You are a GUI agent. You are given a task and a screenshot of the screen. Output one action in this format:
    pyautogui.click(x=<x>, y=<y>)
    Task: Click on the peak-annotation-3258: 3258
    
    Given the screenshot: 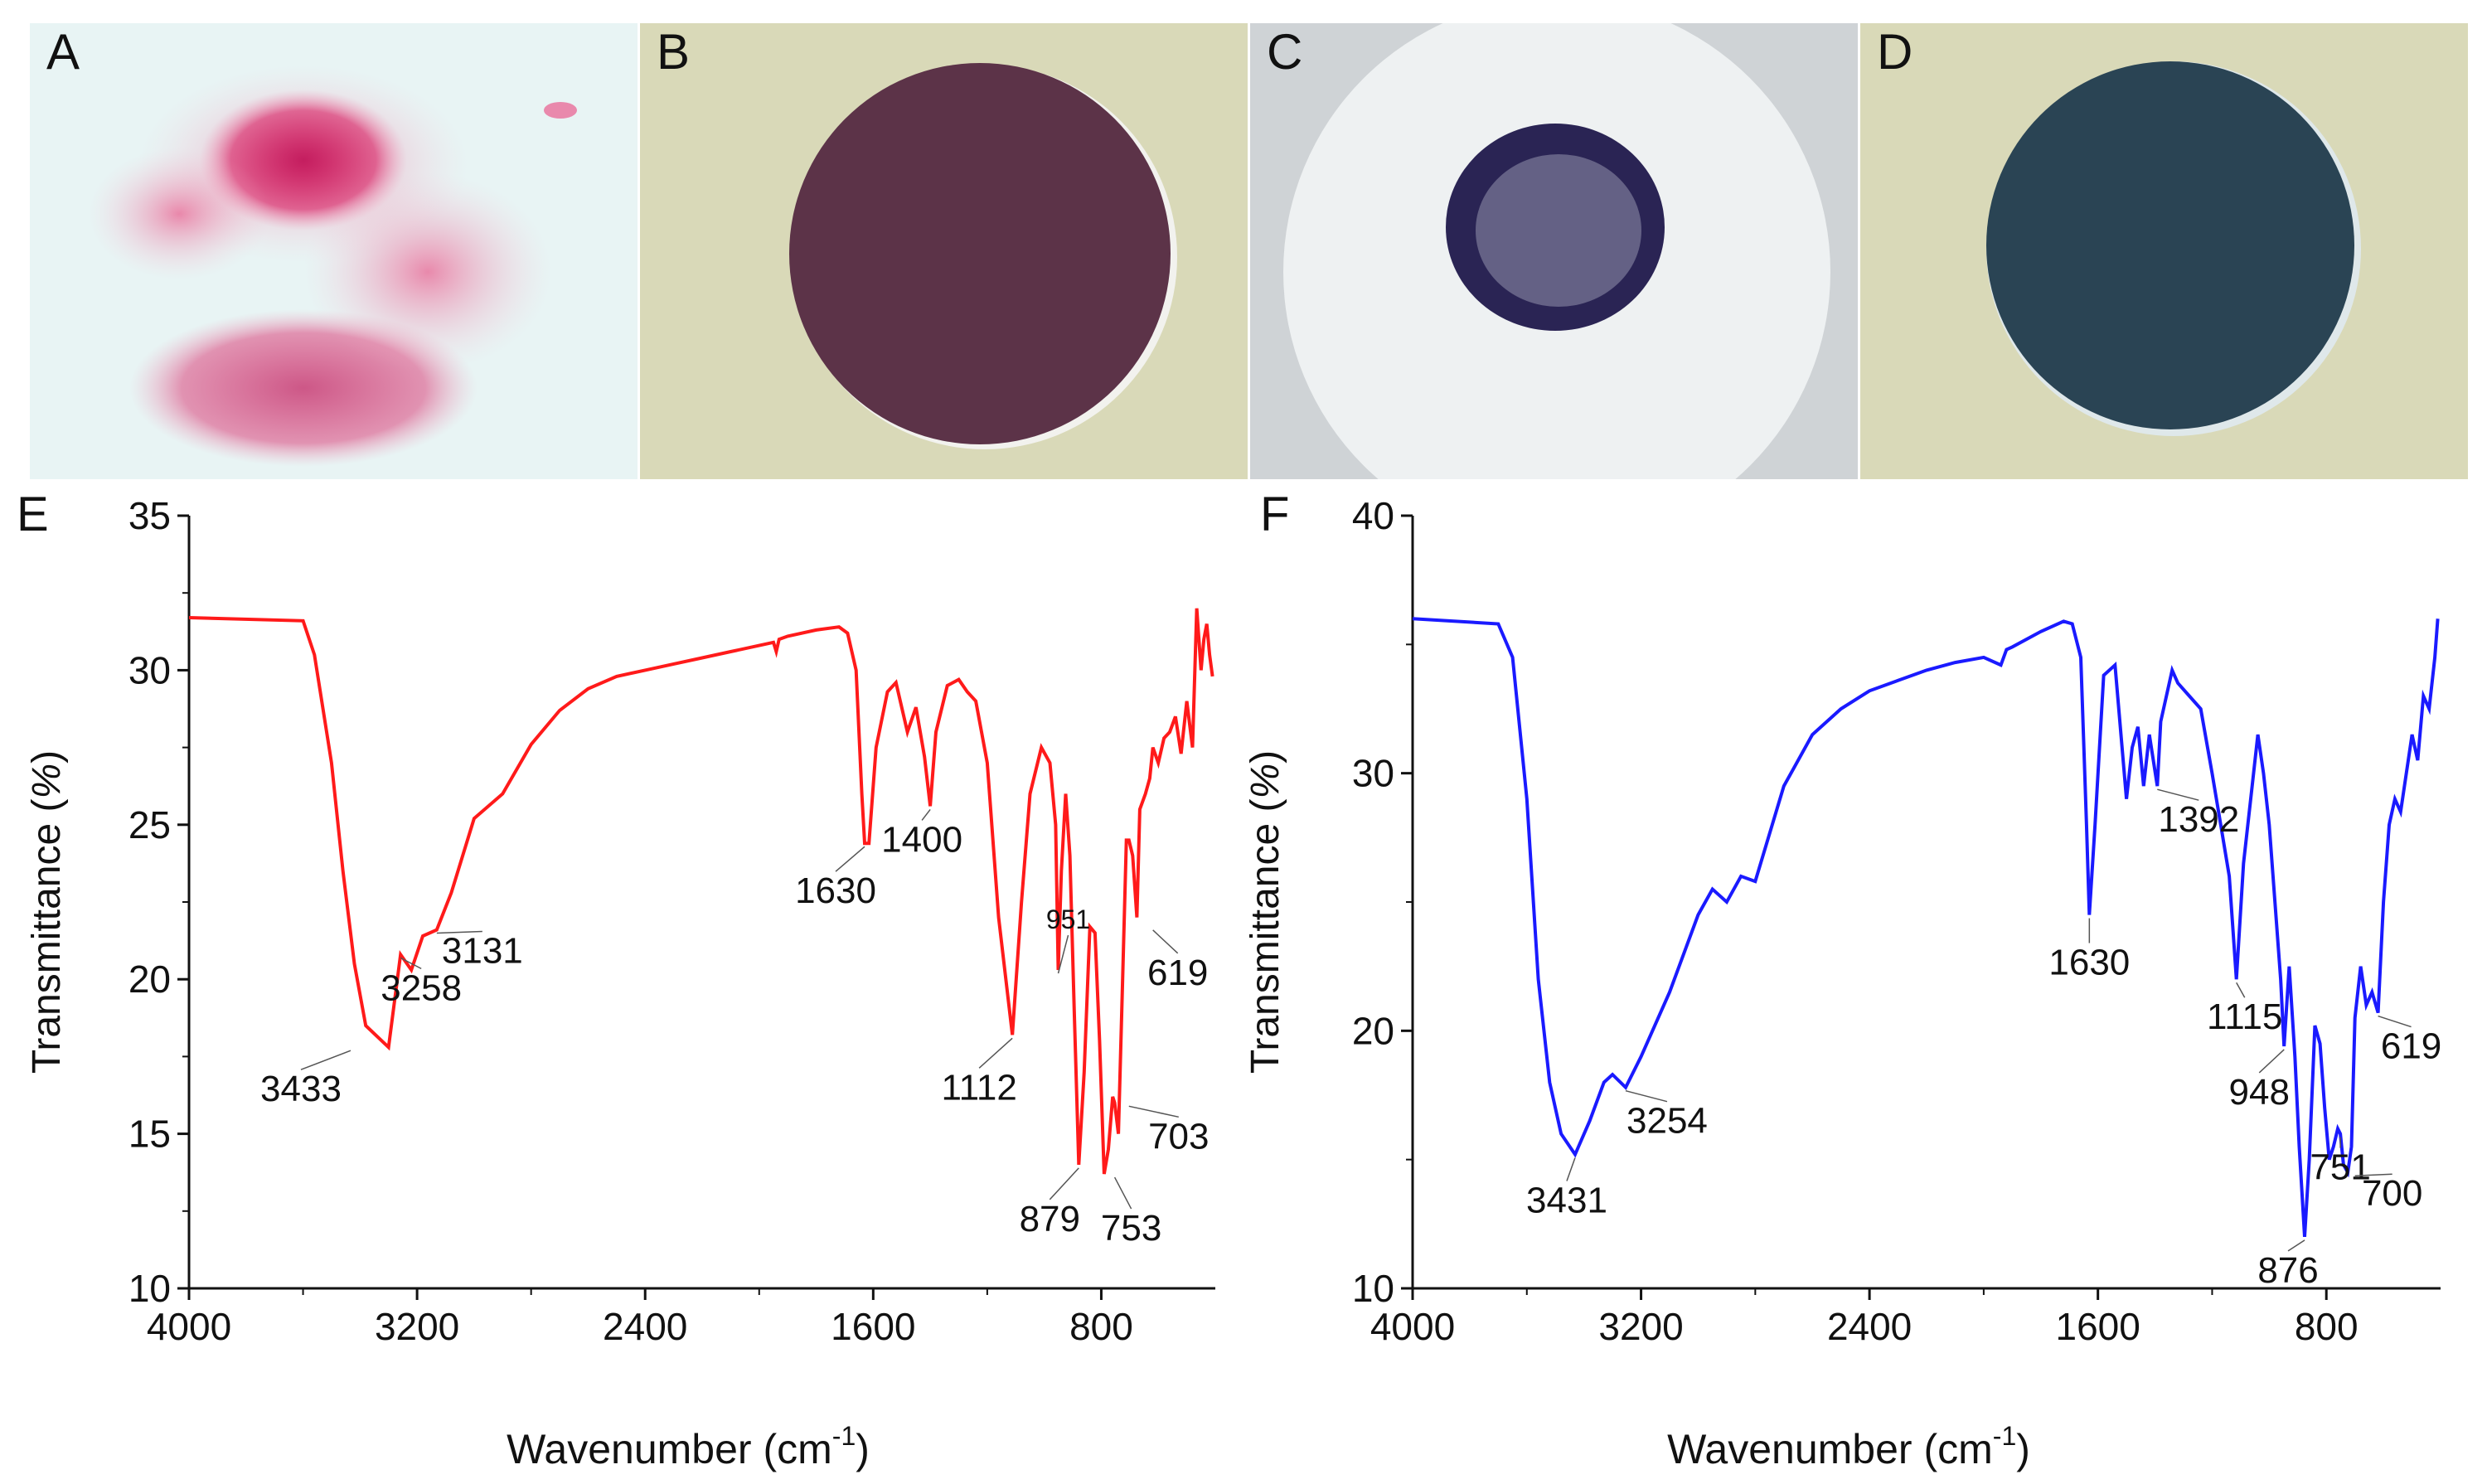 What is the action you would take?
    pyautogui.click(x=421, y=983)
    